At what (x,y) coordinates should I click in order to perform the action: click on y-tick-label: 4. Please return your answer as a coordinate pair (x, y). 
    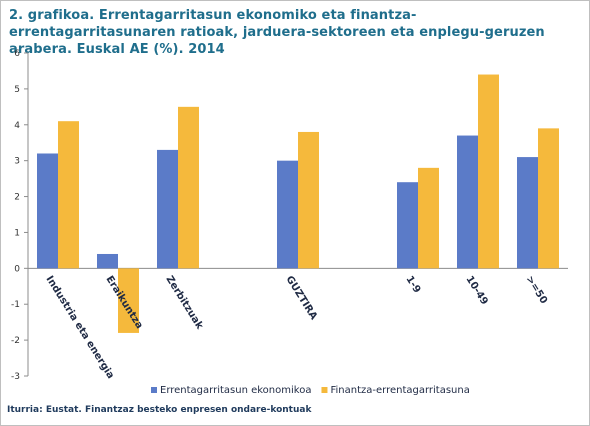
    Looking at the image, I should click on (17, 126).